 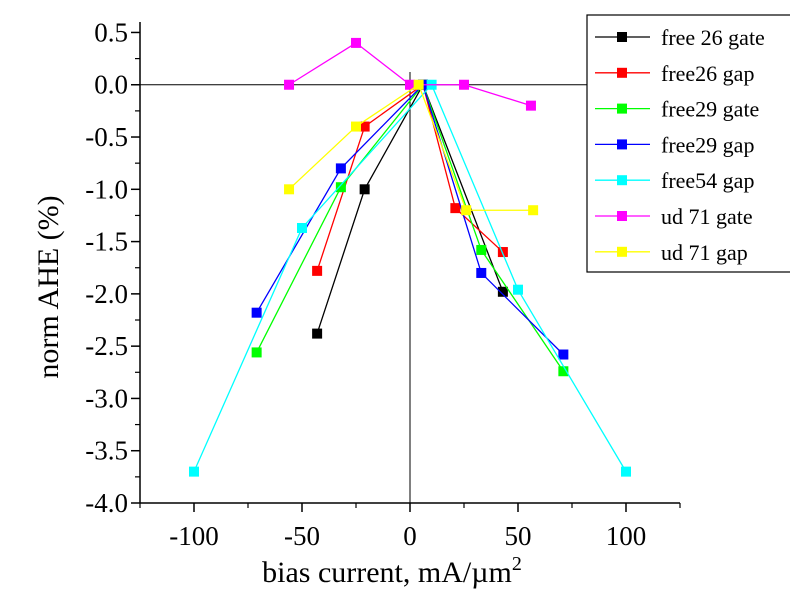 I want to click on legend-item: free54 gap, so click(x=674, y=180).